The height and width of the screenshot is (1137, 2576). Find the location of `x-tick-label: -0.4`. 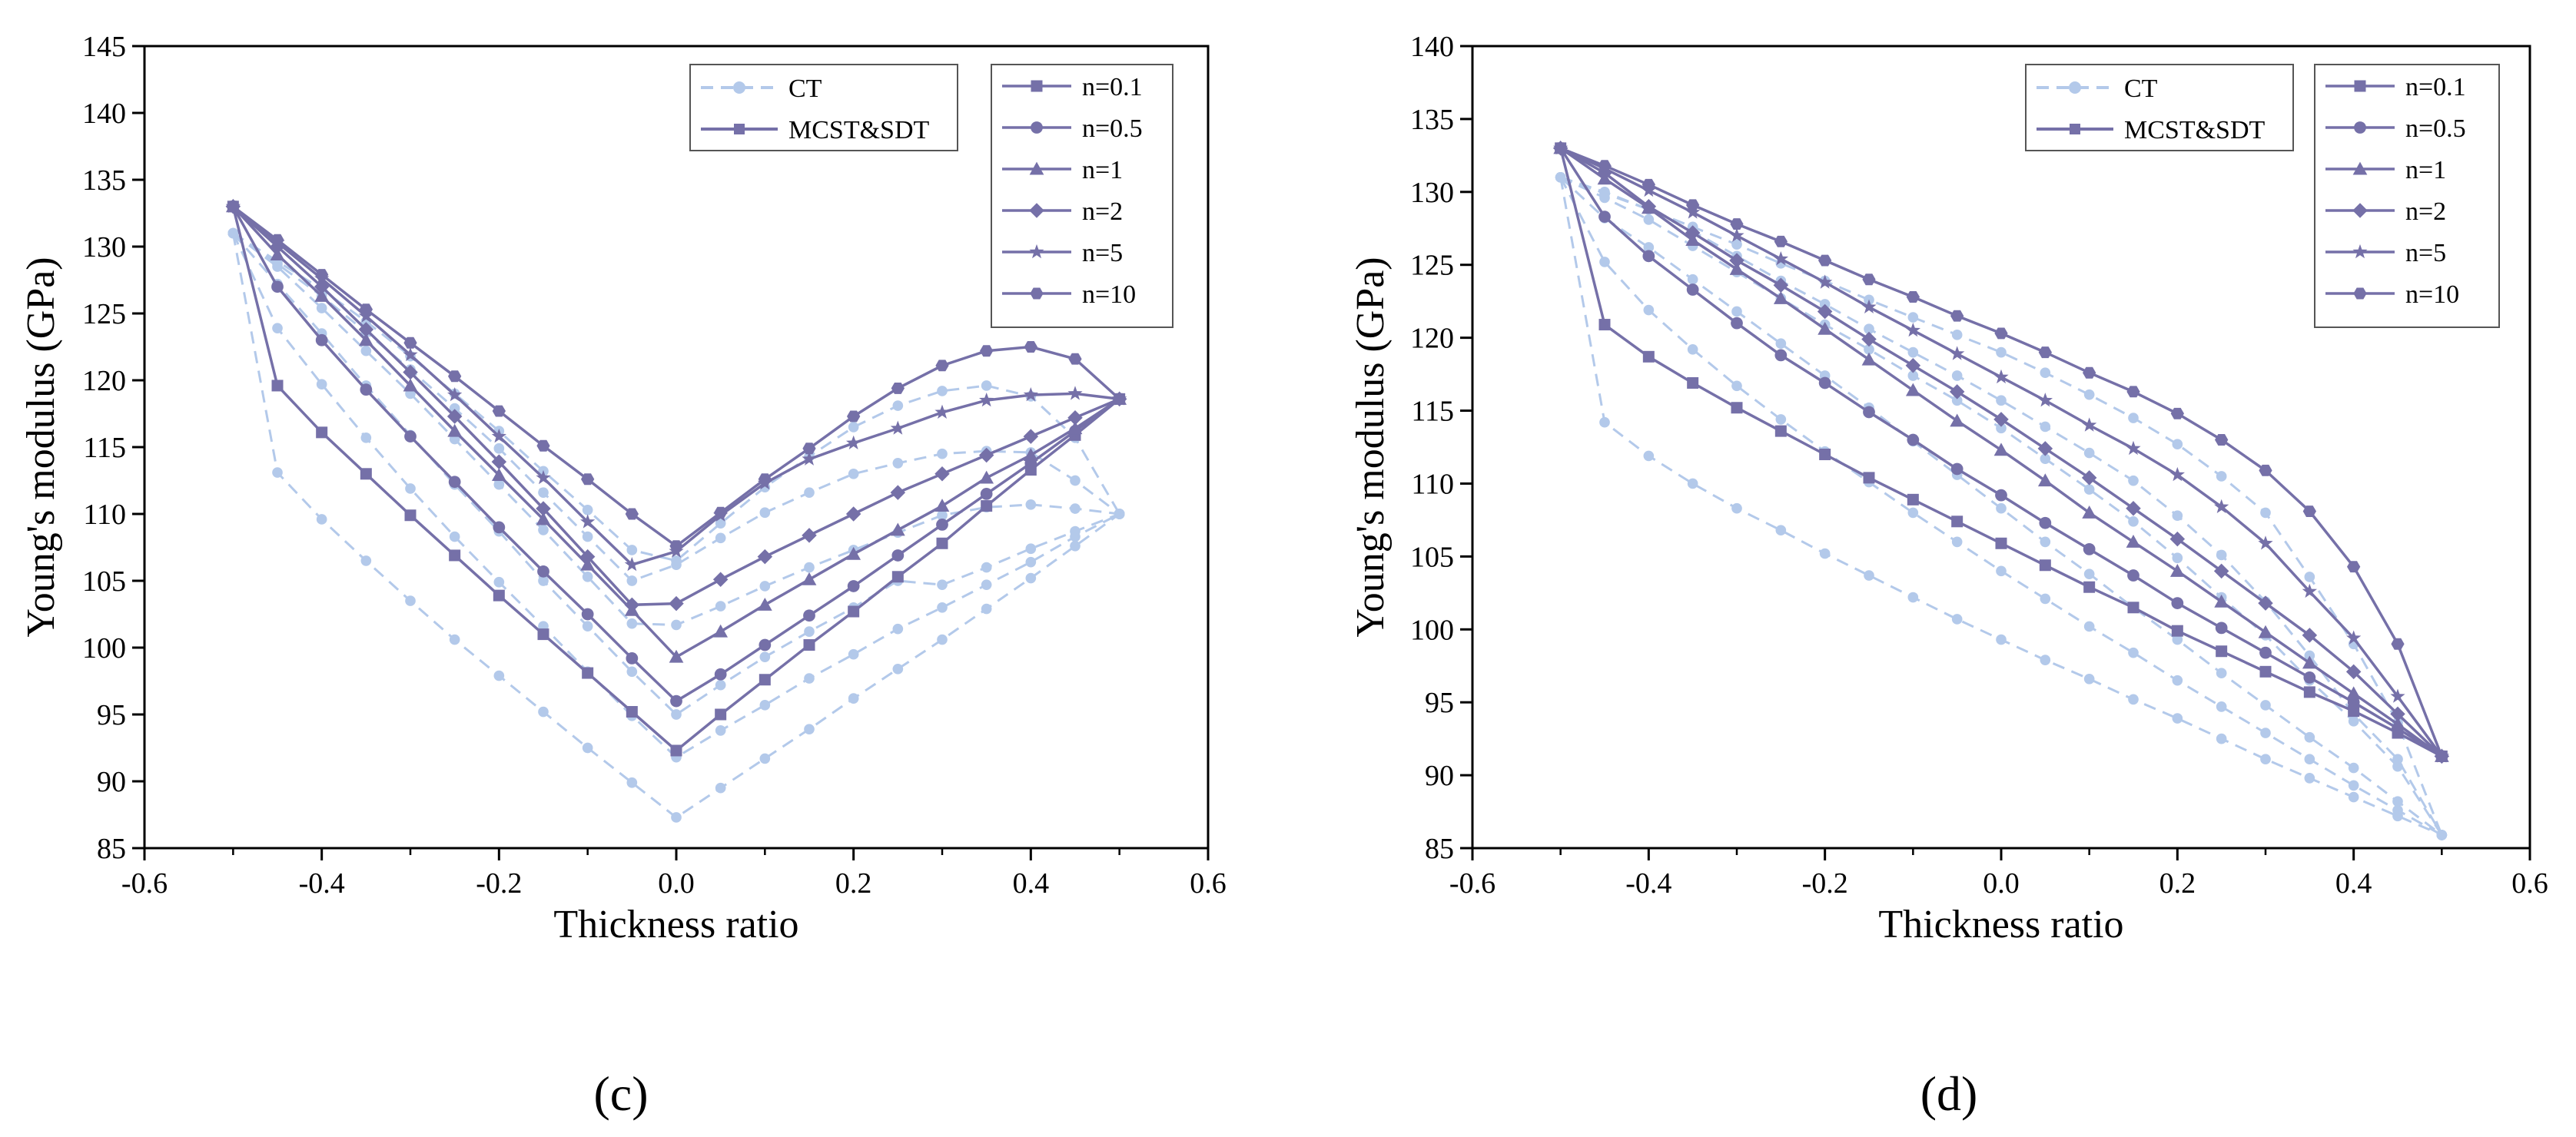

x-tick-label: -0.4 is located at coordinates (1648, 883).